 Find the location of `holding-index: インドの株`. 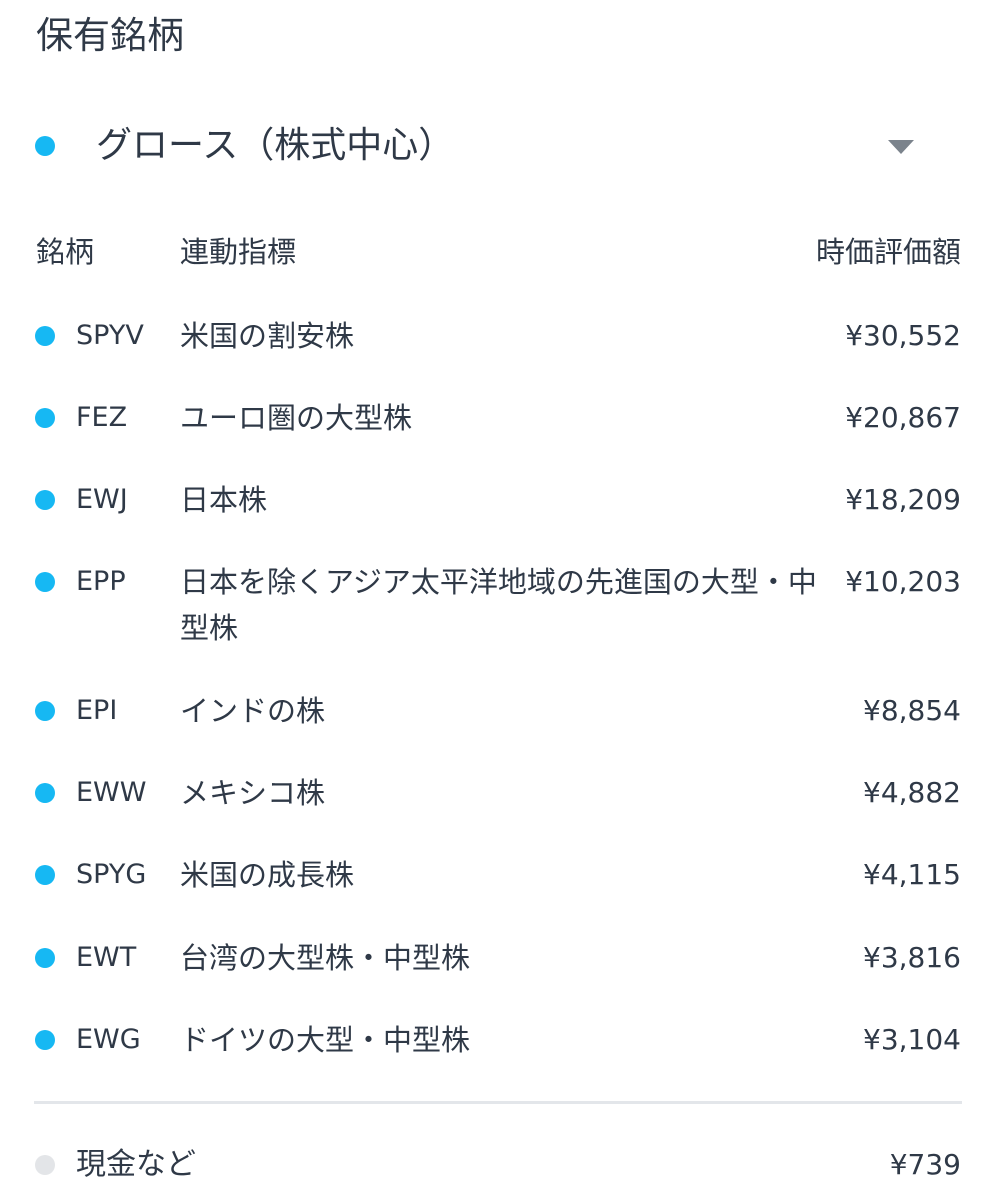

holding-index: インドの株 is located at coordinates (253, 711).